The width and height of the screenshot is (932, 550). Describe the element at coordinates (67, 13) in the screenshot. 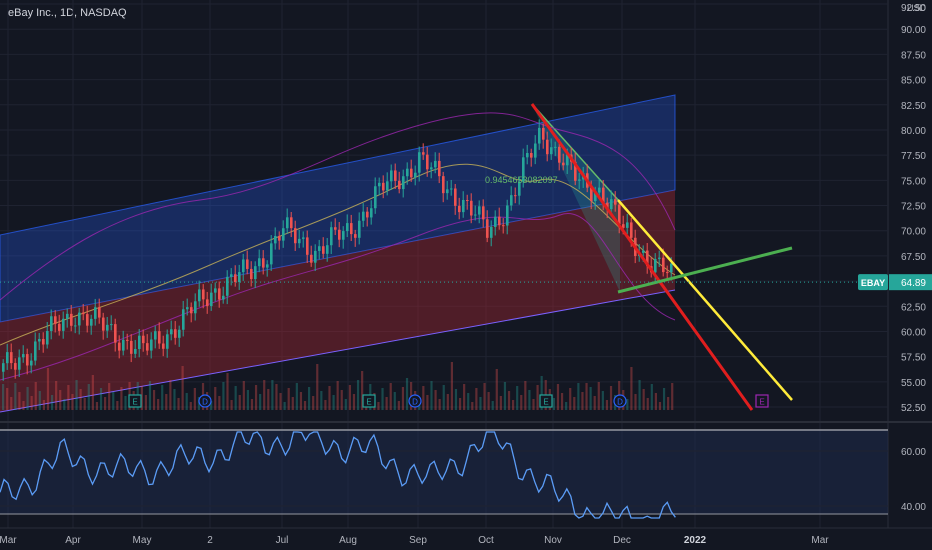

I see `chart-title: eBay Inc., 1D, NASDAQ` at that location.